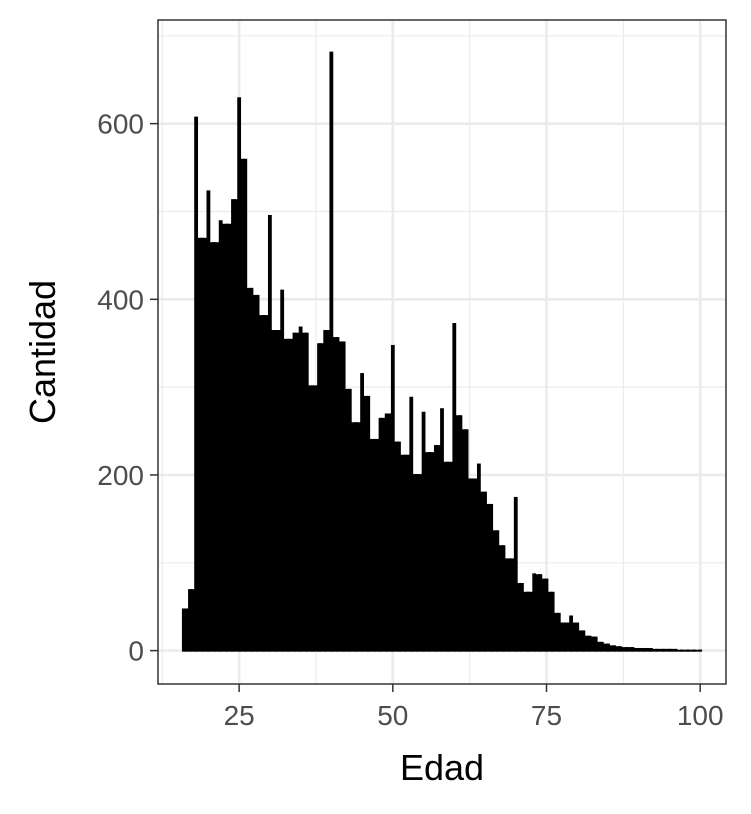  What do you see at coordinates (120, 299) in the screenshot?
I see `y-tick-label: 400` at bounding box center [120, 299].